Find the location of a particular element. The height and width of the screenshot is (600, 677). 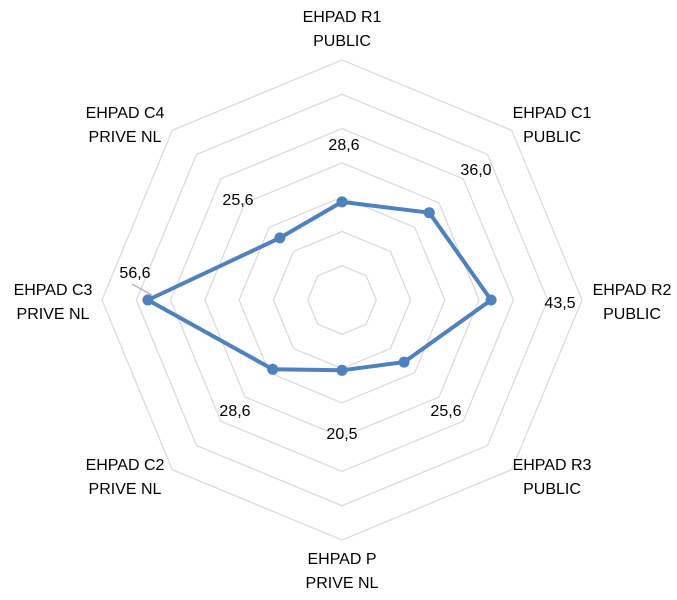

category-label-5: EHPAD C2 PRIVE NL is located at coordinates (125, 477).